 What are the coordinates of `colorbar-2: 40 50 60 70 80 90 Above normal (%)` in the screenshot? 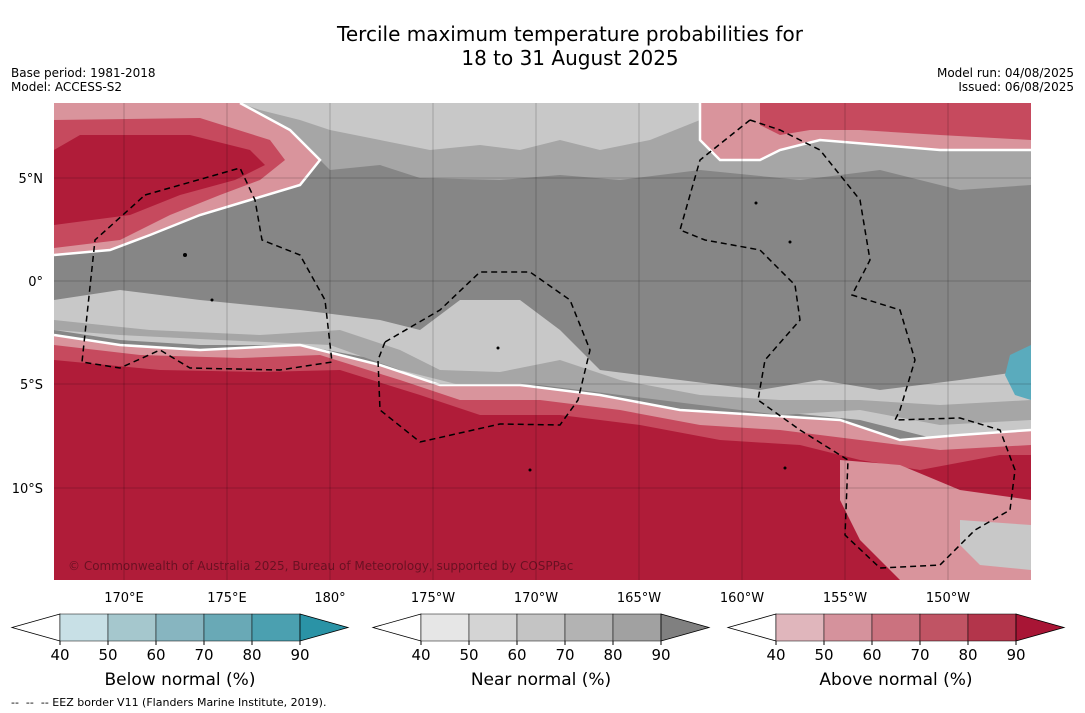 It's located at (896, 651).